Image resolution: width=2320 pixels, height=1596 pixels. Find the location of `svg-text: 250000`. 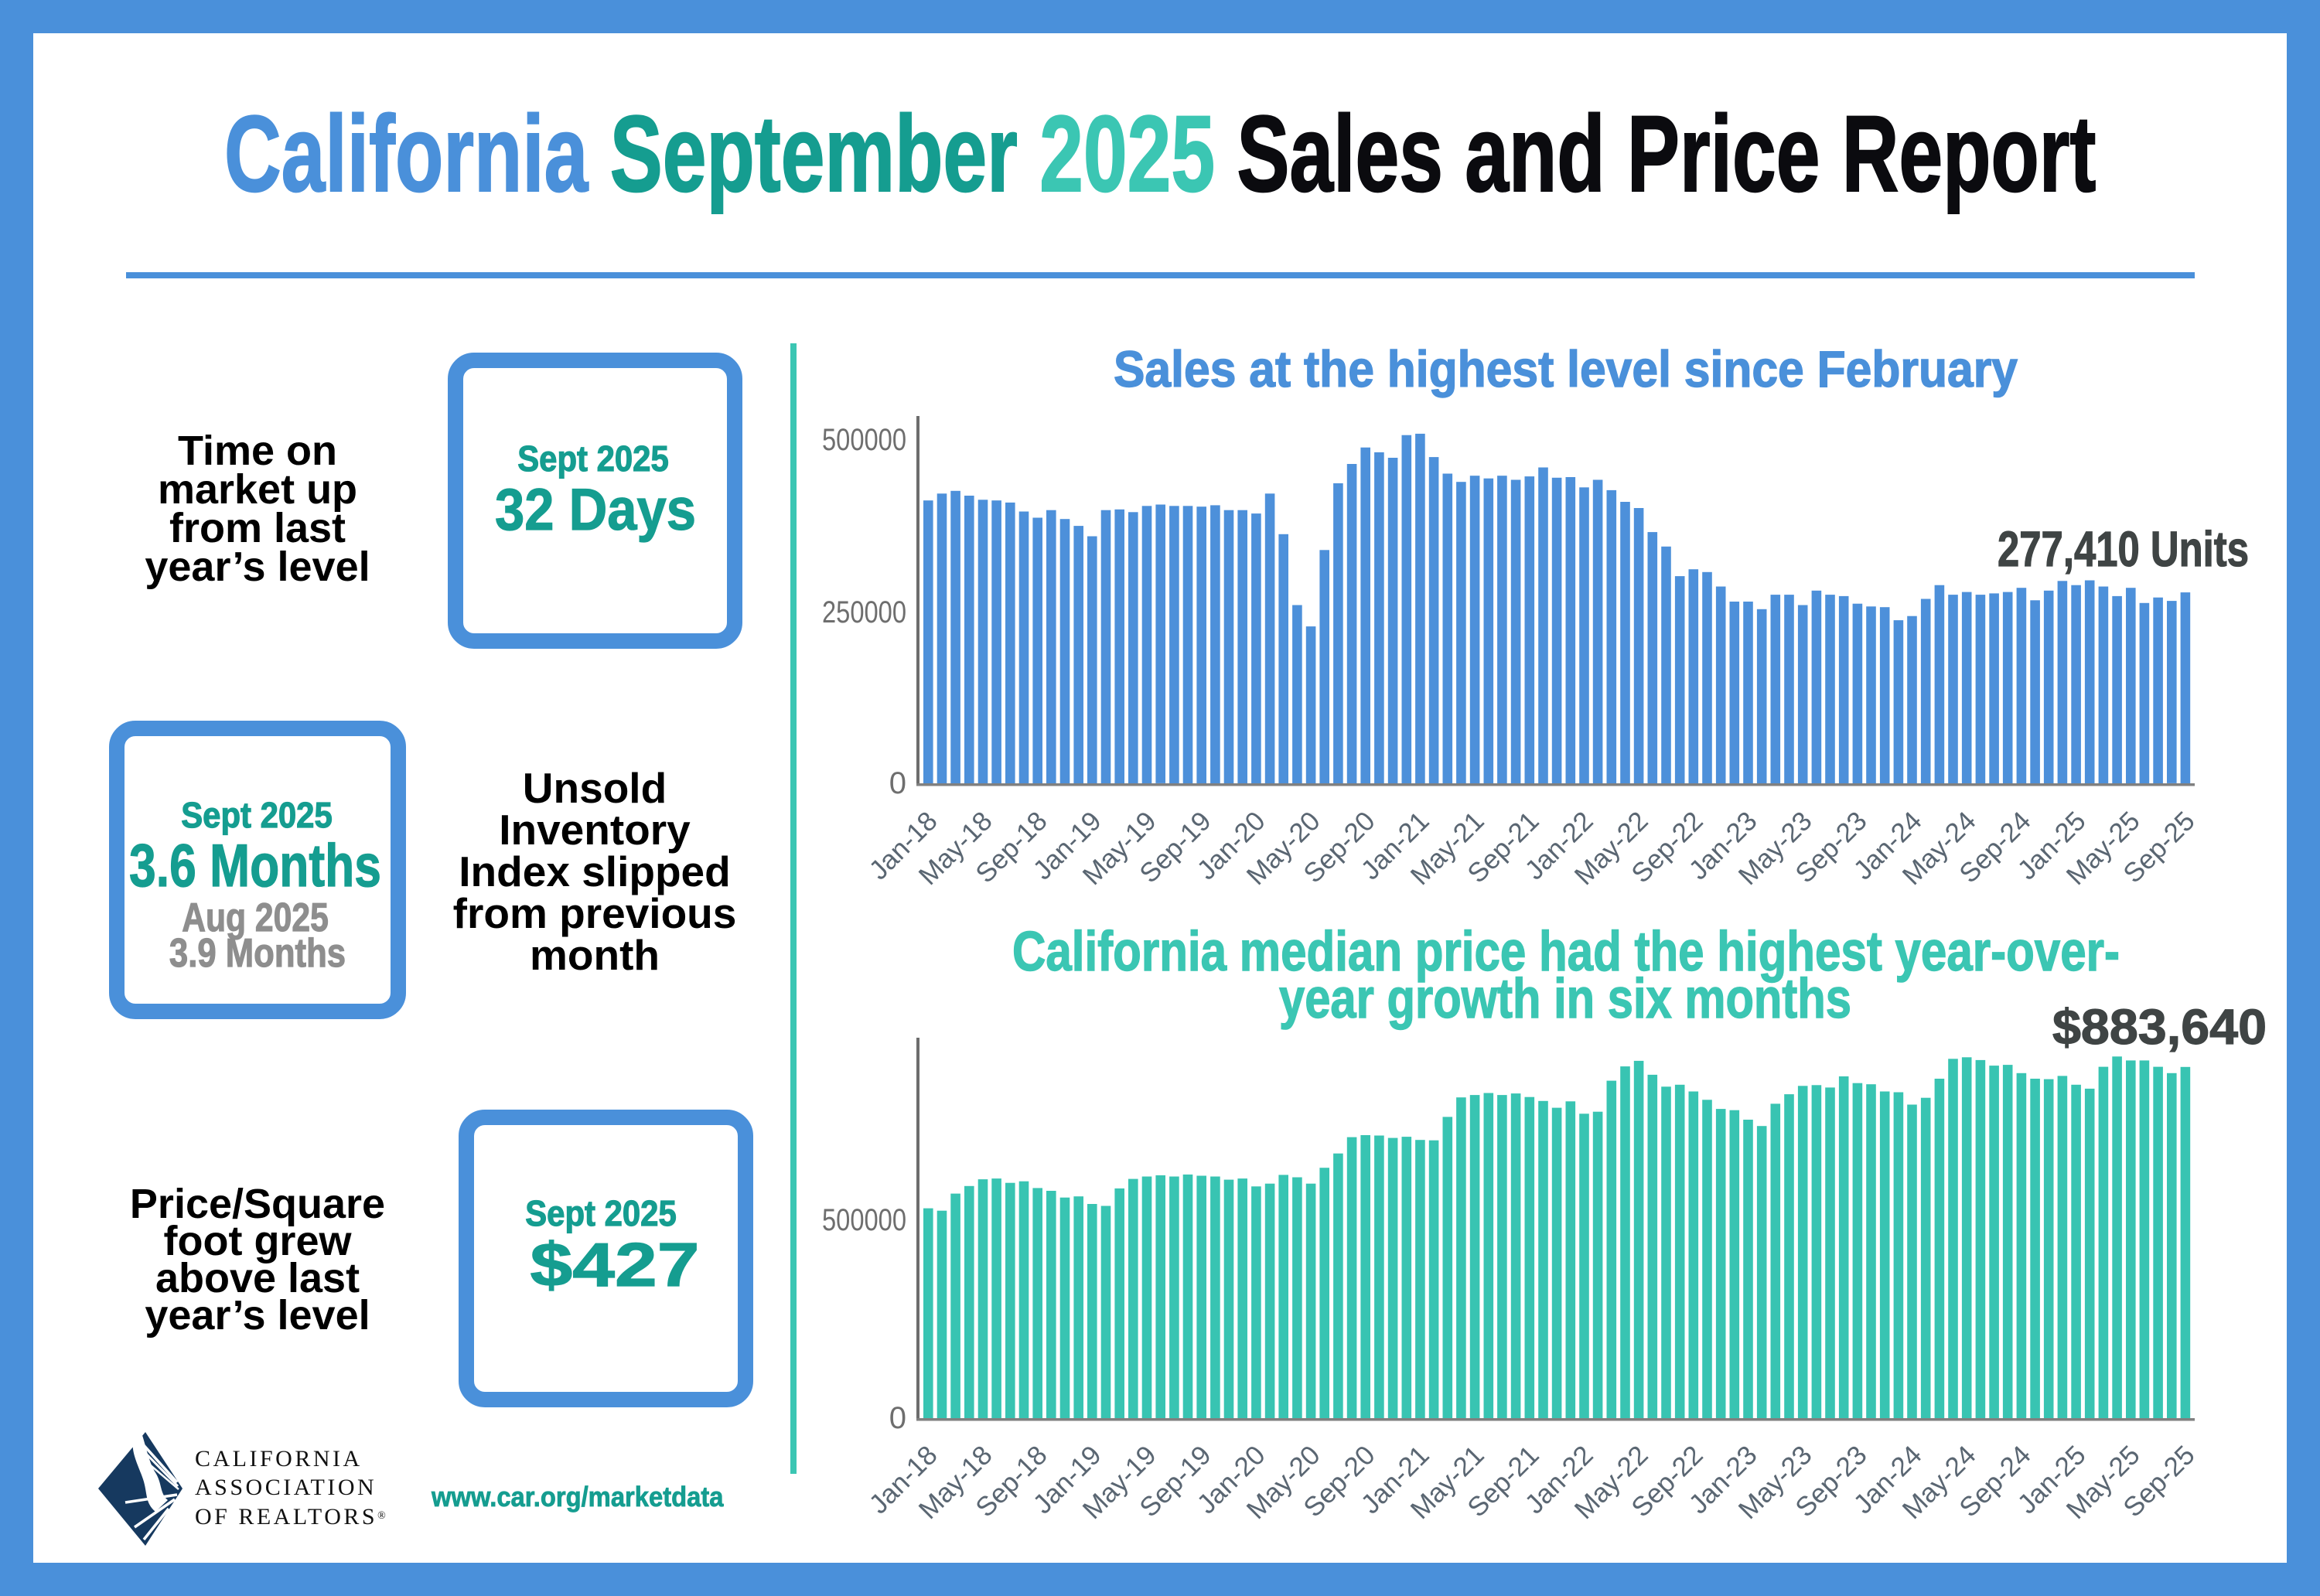

svg-text: 250000 is located at coordinates (864, 612).